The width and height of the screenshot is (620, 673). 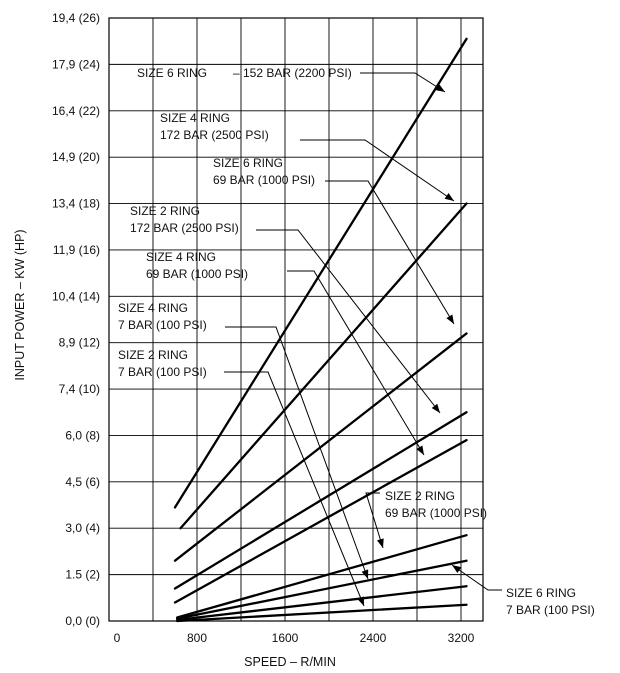 I want to click on x-axis-ticks: 0 800 1600 2400 3200, so click(x=294, y=638).